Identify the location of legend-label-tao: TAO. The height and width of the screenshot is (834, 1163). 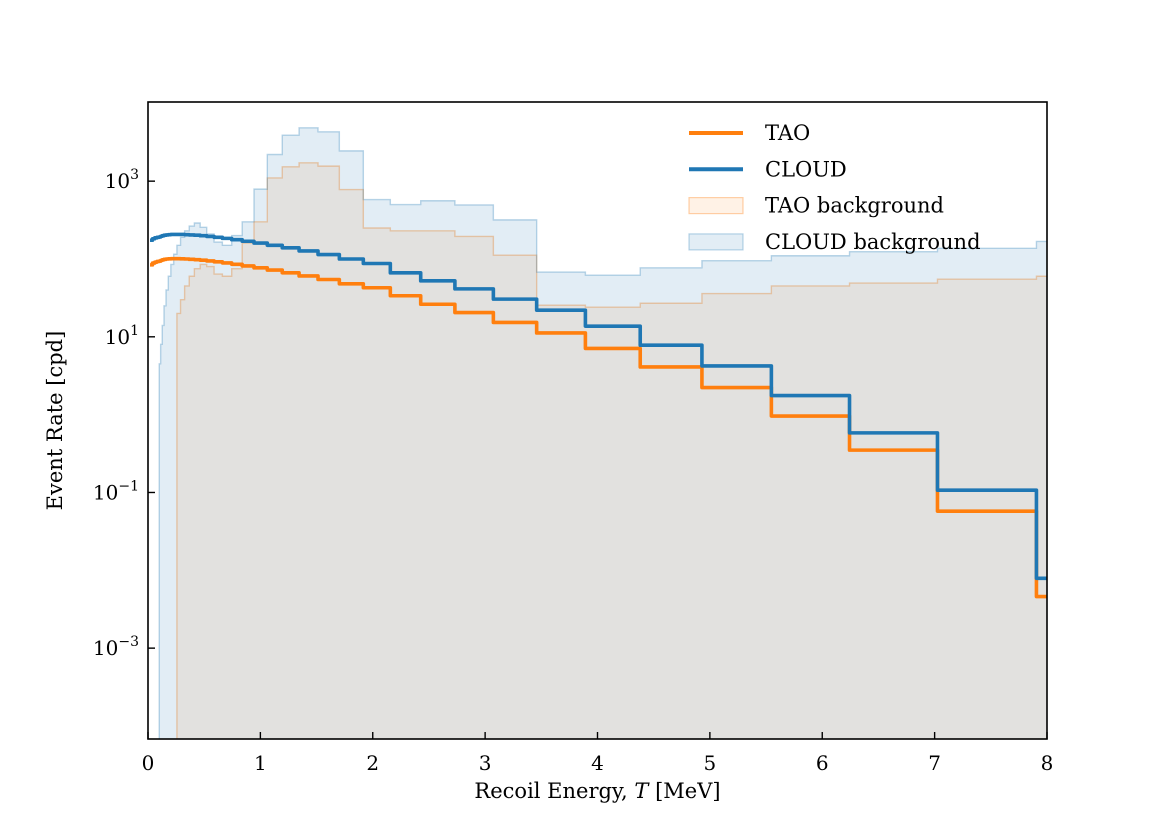
(787, 133).